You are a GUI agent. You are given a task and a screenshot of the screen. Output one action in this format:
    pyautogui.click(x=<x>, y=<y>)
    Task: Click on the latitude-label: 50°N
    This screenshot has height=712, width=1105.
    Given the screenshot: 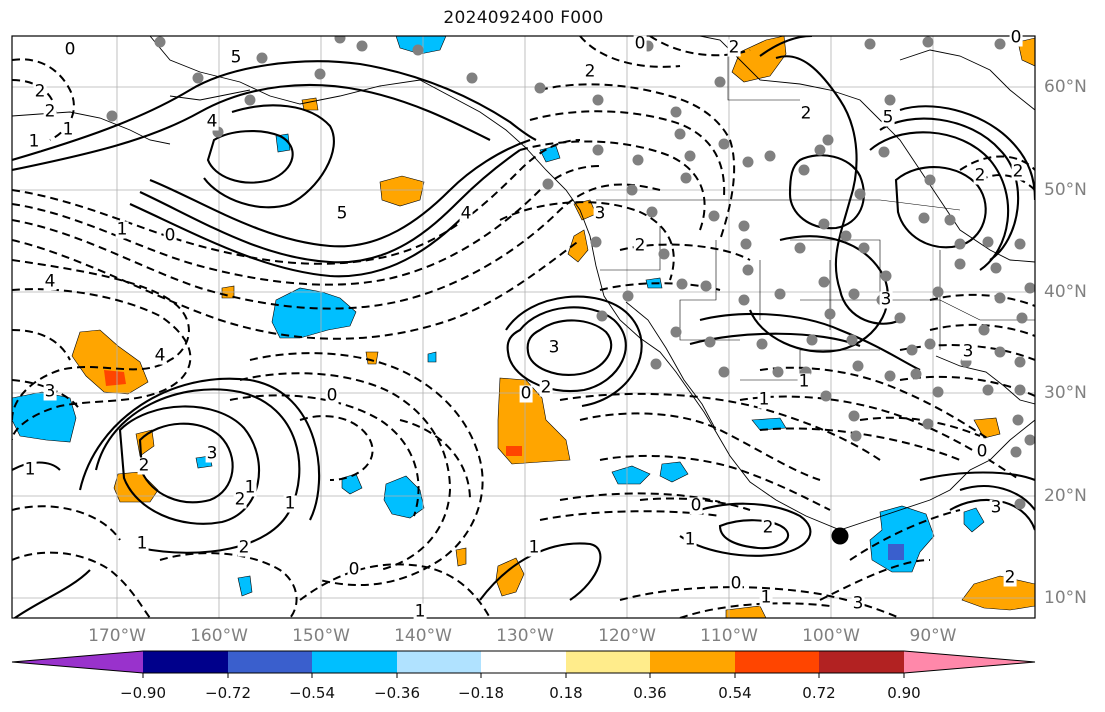 What is the action you would take?
    pyautogui.click(x=1065, y=190)
    